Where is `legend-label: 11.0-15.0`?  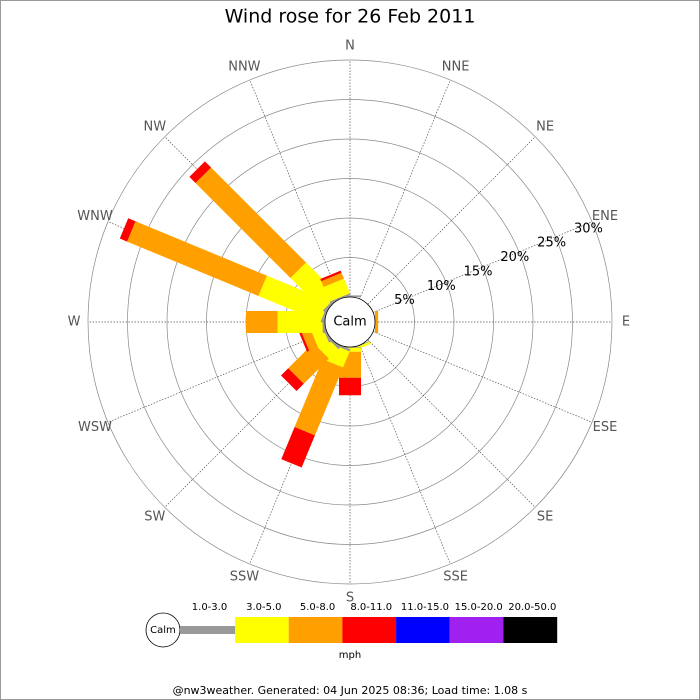 legend-label: 11.0-15.0 is located at coordinates (425, 607).